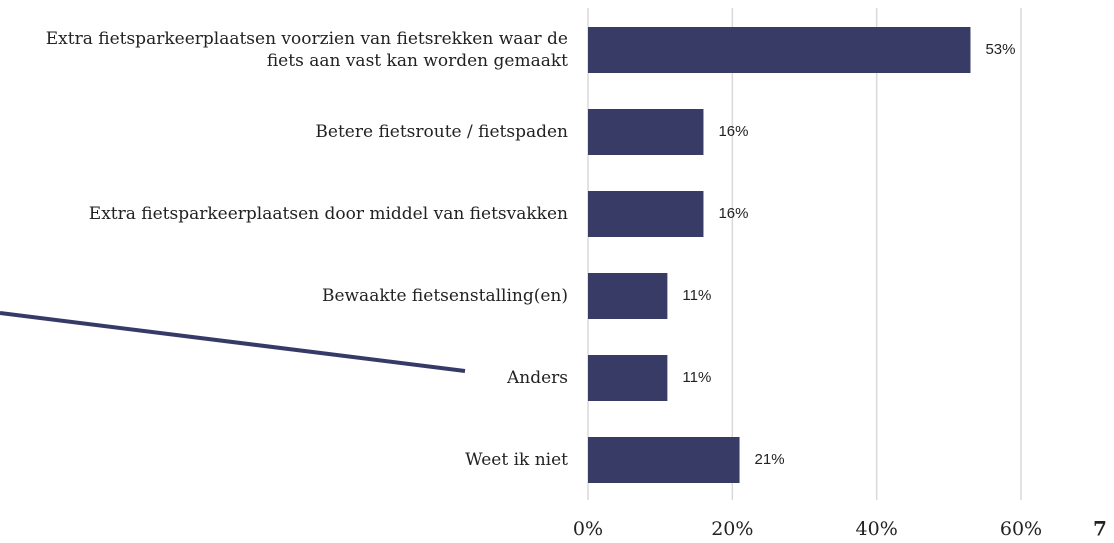 The image size is (1114, 543). Describe the element at coordinates (588, 529) in the screenshot. I see `x-tick-label: 0%` at that location.